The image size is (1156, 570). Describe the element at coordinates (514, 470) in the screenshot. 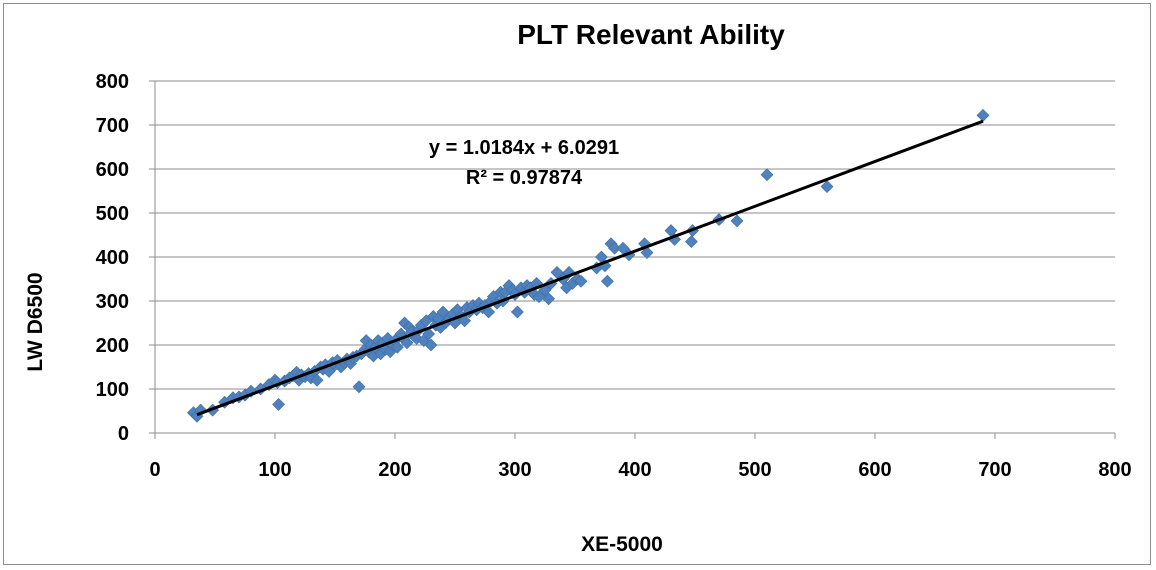

I see `x-tick-label: 300` at that location.